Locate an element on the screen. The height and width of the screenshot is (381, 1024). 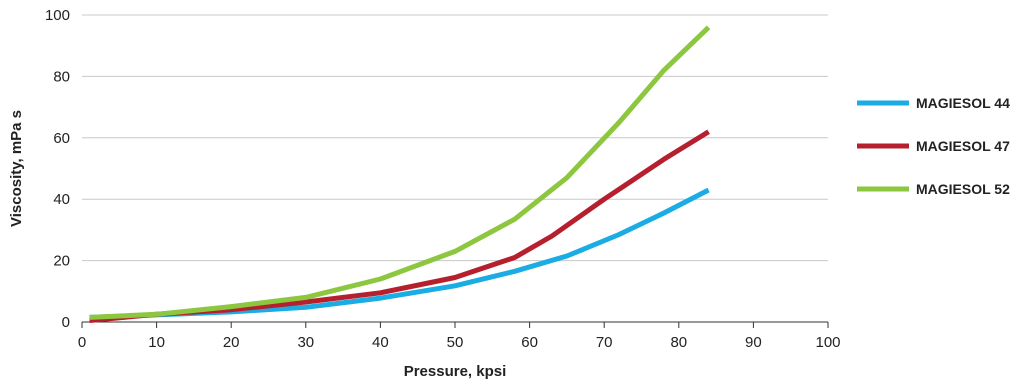
legend-label-magiesol-52: MAGIESOL 52 is located at coordinates (963, 189).